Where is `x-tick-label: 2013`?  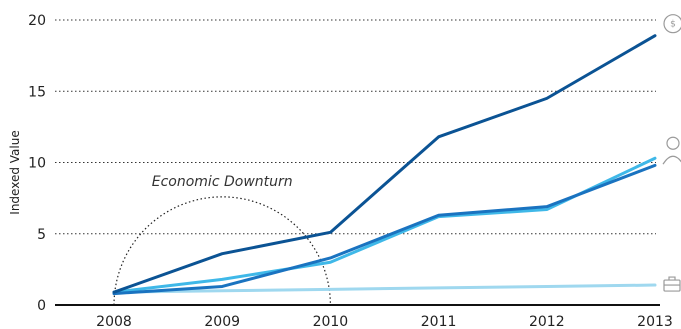 x-tick-label: 2013 is located at coordinates (655, 321).